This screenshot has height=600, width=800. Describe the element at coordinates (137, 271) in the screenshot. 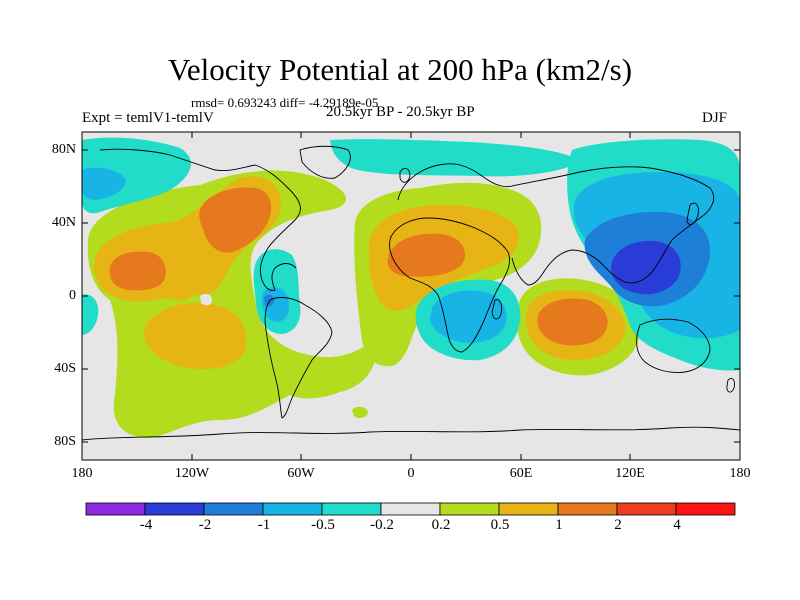

I see `pos-region-americas-strong` at that location.